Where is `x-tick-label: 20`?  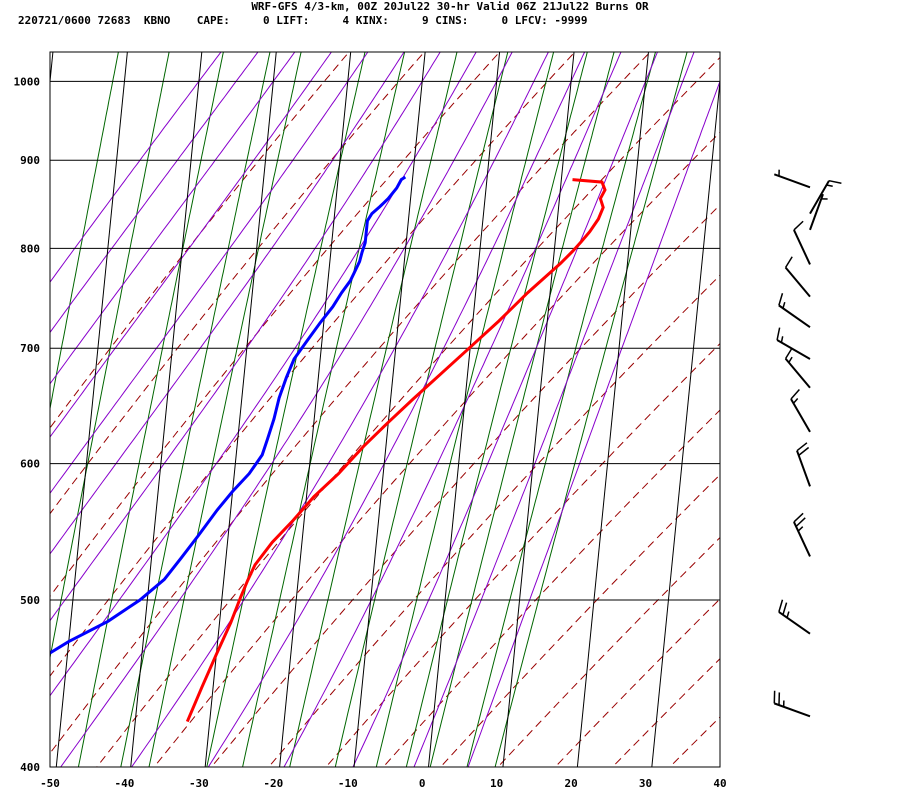
x-tick-label: 20 is located at coordinates (570, 783).